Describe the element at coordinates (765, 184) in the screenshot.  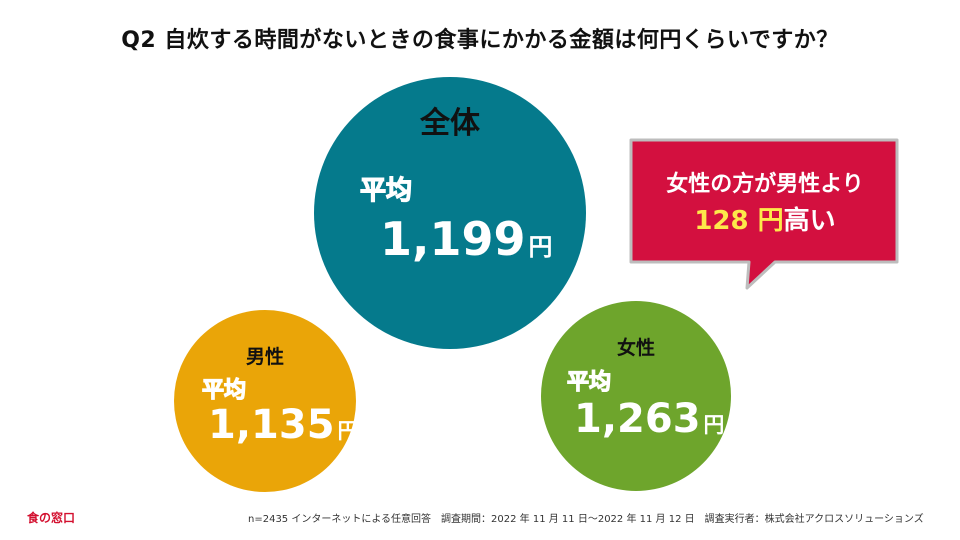
I see `callout-line1: 女性の方が男性より` at that location.